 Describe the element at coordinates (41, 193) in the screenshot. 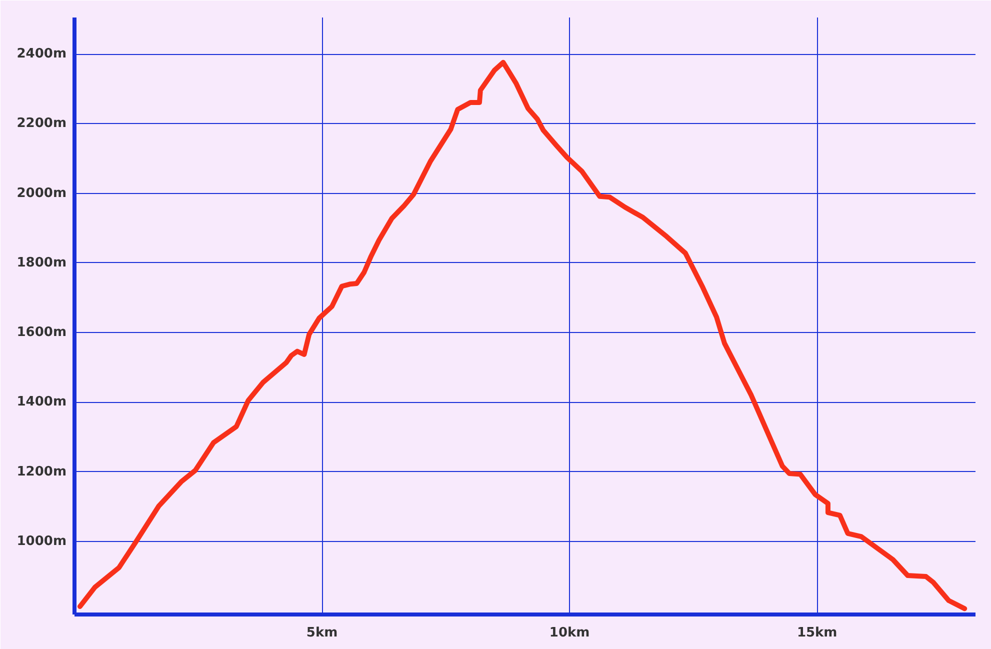

I see `y-tick-label: 2000m` at that location.